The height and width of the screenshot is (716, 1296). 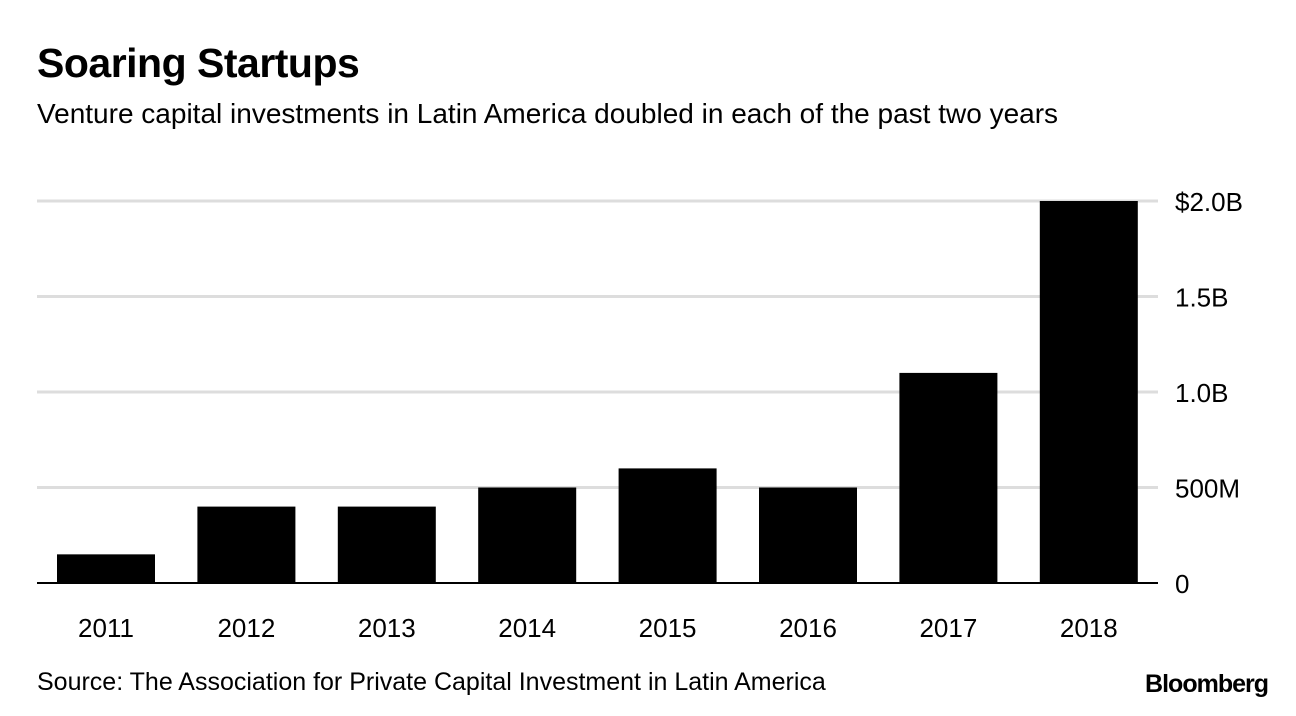 What do you see at coordinates (1182, 584) in the screenshot?
I see `y-tick-label: 0` at bounding box center [1182, 584].